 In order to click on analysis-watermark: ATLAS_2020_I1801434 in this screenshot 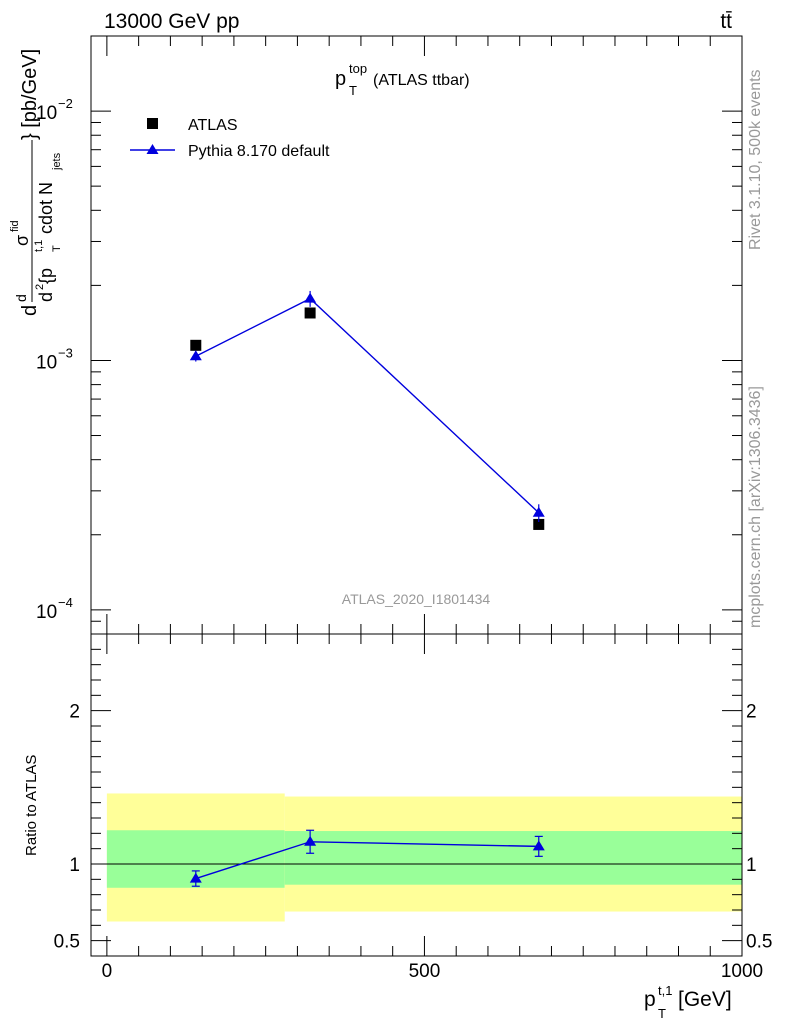, I will do `click(416, 599)`.